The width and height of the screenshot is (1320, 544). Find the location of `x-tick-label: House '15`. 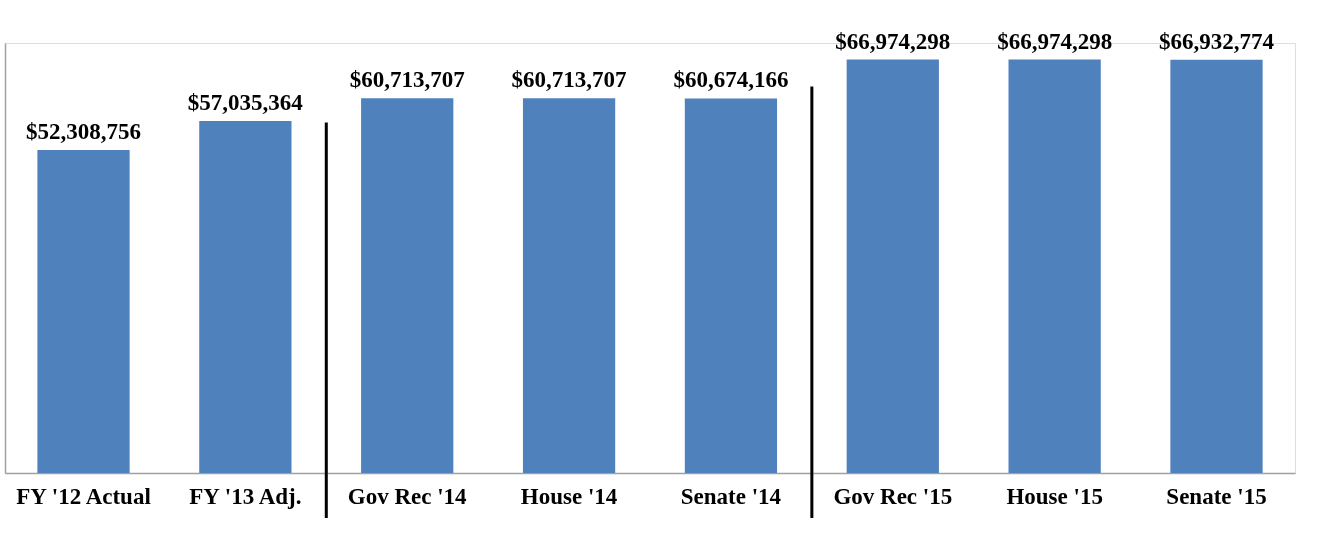

x-tick-label: House '15 is located at coordinates (1054, 496).